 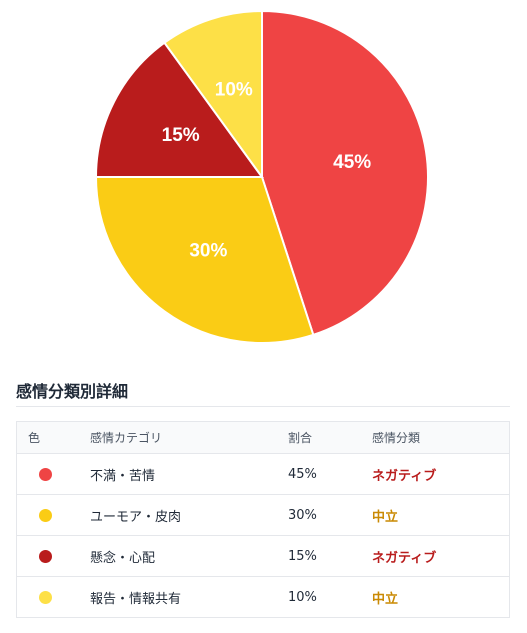 I want to click on section-title: 感情分類別詳細, so click(x=72, y=391).